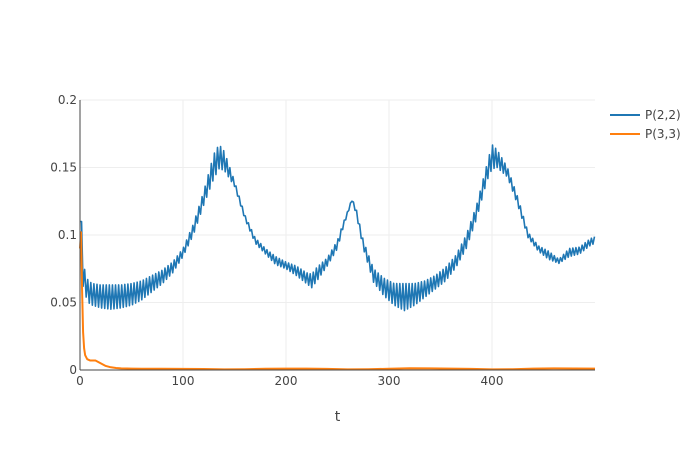  What do you see at coordinates (183, 381) in the screenshot?
I see `x-tick-label: 100` at bounding box center [183, 381].